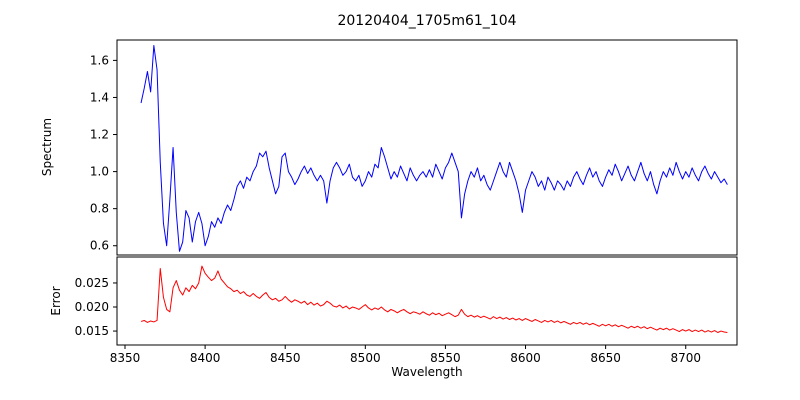  What do you see at coordinates (365, 358) in the screenshot?
I see `x-tick-label: 8500` at bounding box center [365, 358].